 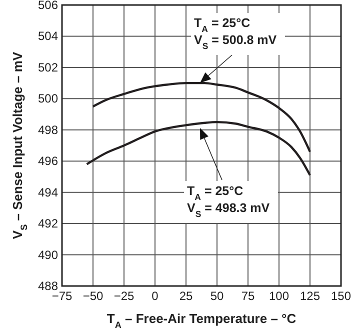 What do you see at coordinates (124, 296) in the screenshot?
I see `x-tick-label: −25` at bounding box center [124, 296].